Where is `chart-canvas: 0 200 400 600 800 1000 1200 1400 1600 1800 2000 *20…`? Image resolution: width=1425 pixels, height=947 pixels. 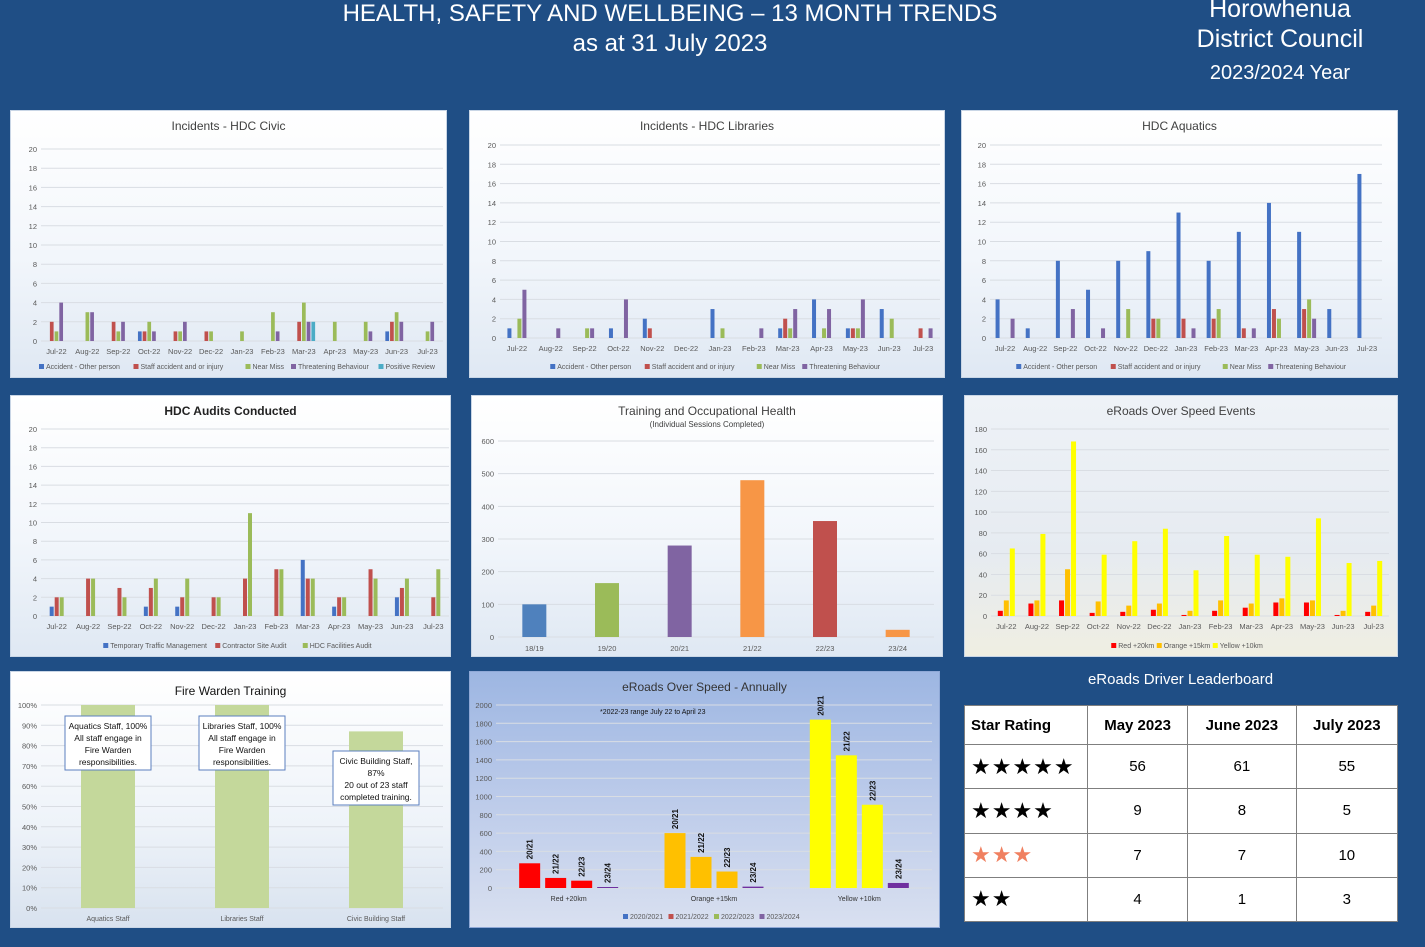 chart-canvas: 0 200 400 600 800 1000 1200 1400 1600 1800 2000 *20… is located at coordinates (703, 808).